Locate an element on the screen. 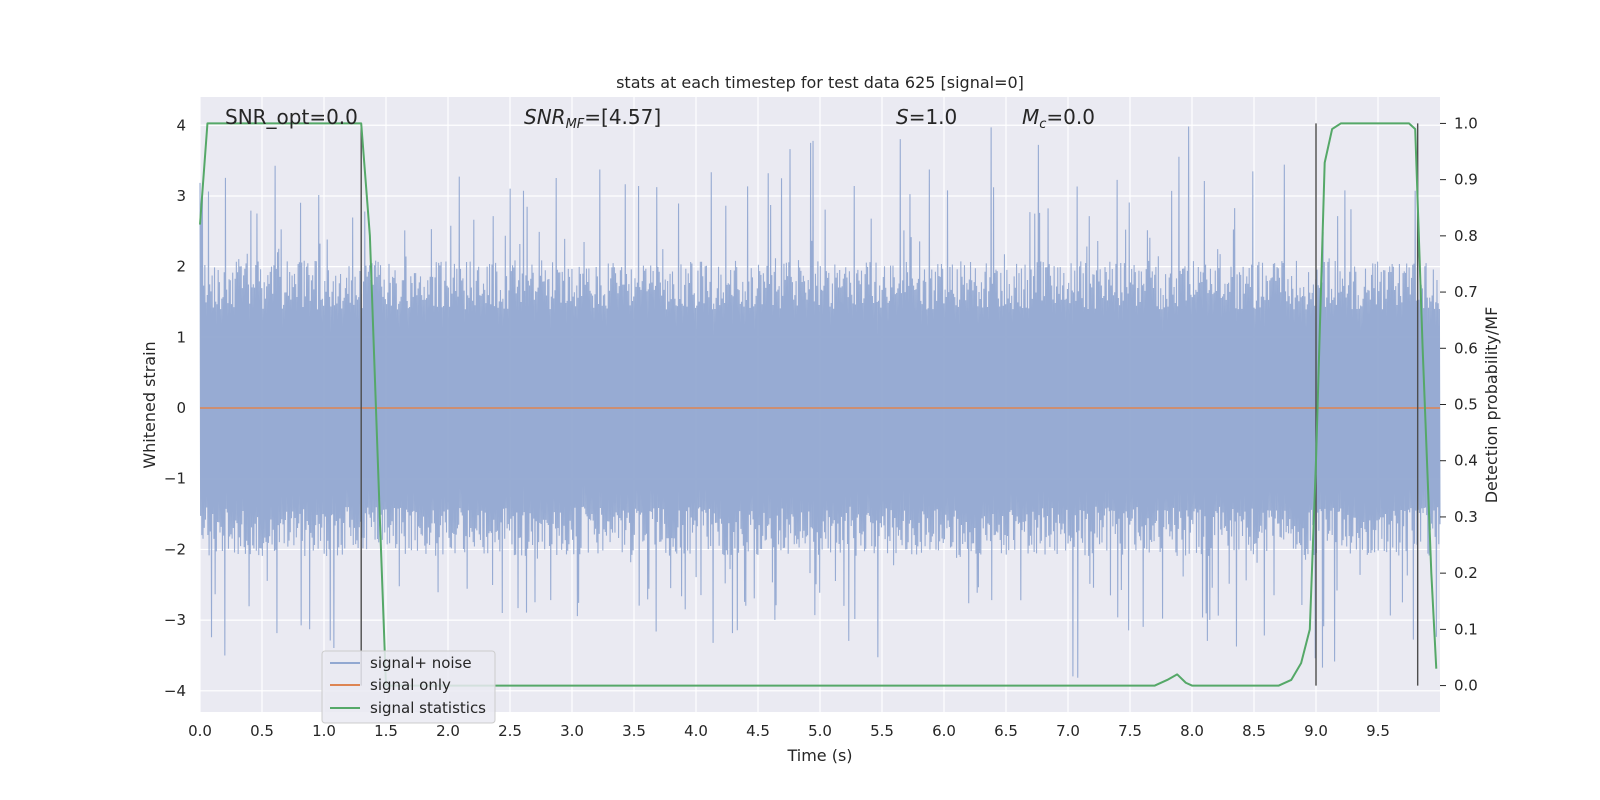 This screenshot has width=1600, height=800. x-tick-label: 8.0 is located at coordinates (1192, 731).